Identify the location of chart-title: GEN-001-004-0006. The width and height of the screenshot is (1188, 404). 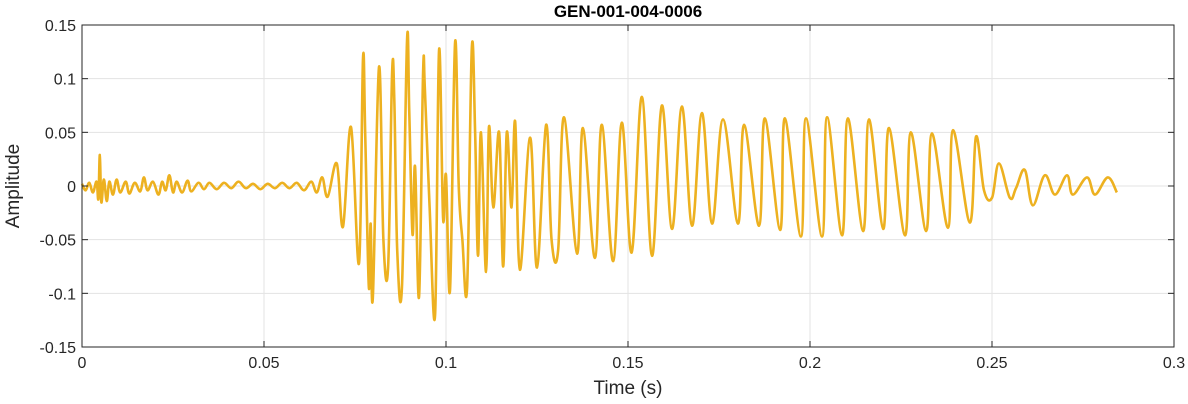
(628, 11).